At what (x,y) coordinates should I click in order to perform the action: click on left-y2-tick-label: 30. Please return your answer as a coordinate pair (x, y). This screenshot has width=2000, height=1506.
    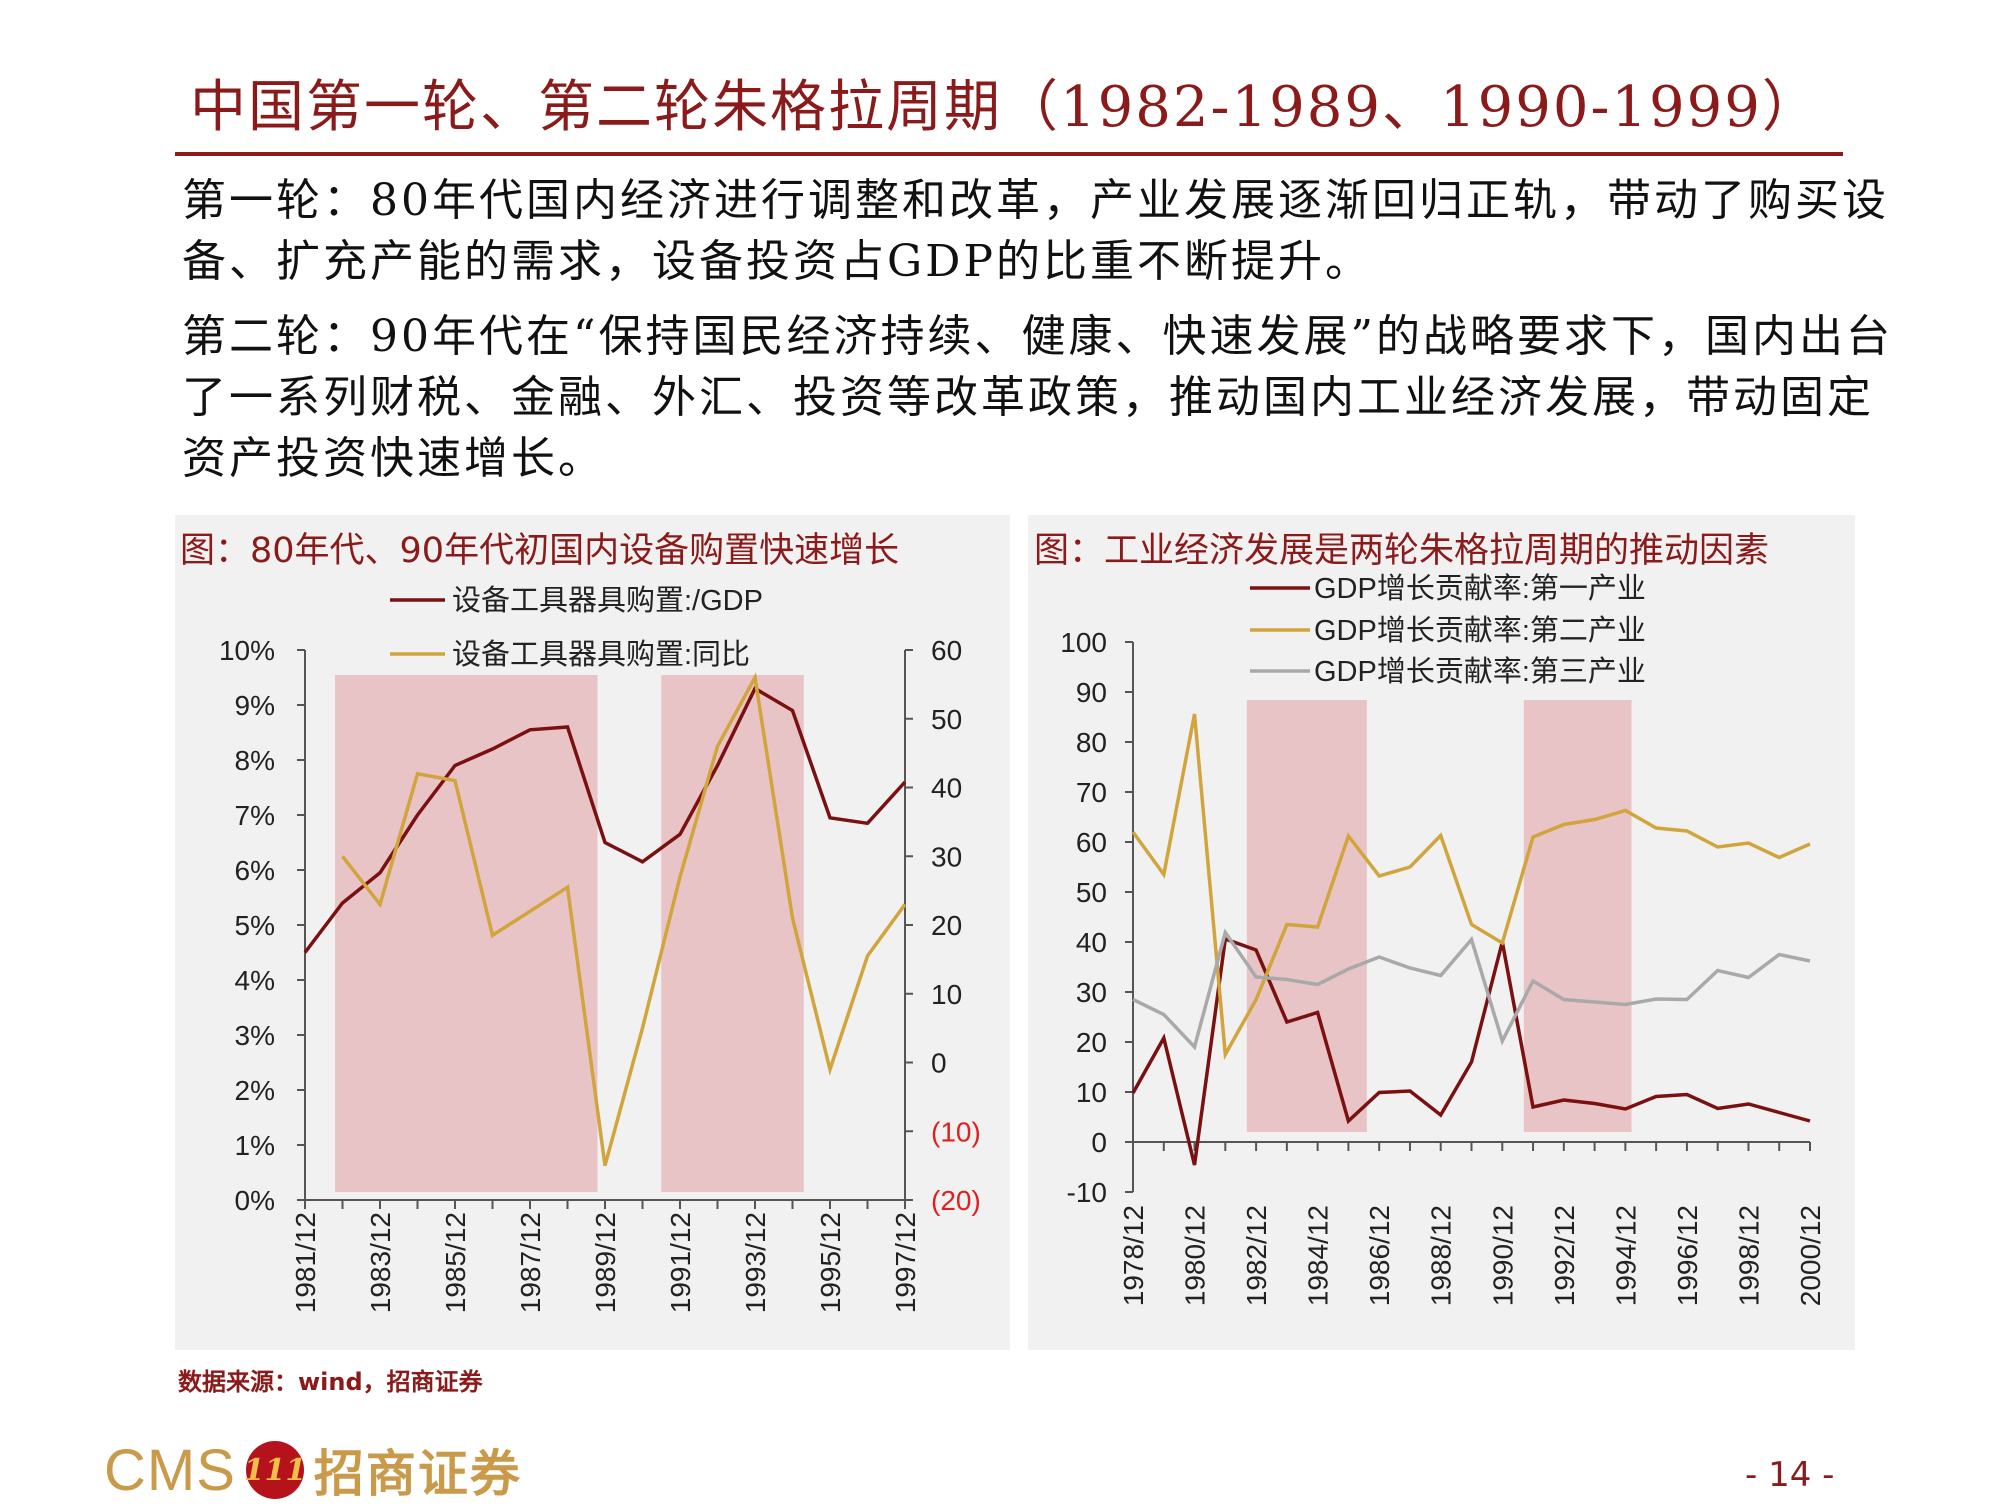
    Looking at the image, I should click on (946, 856).